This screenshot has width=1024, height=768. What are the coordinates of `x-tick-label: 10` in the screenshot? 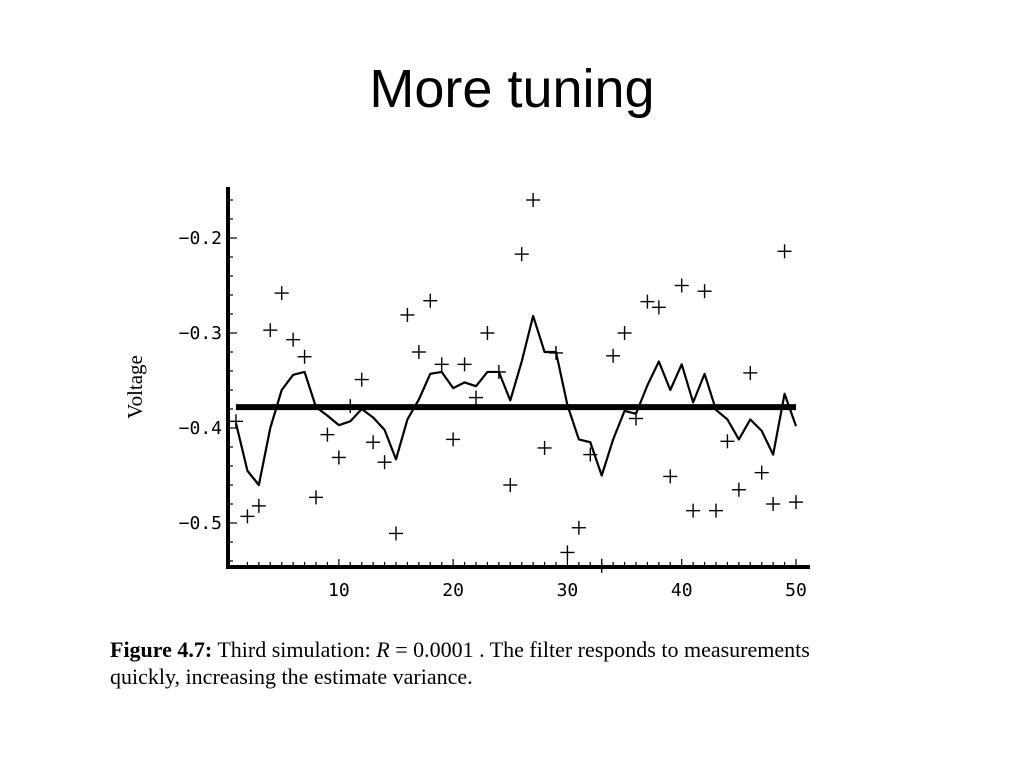 It's located at (339, 590).